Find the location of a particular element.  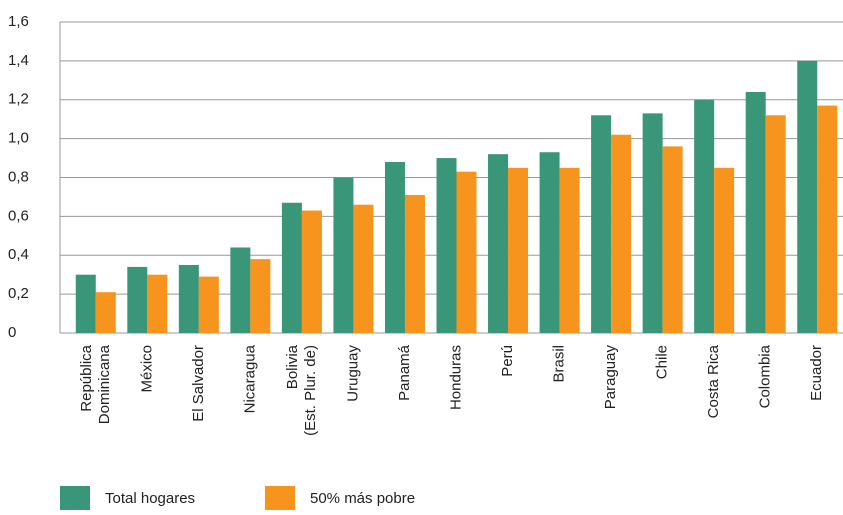

x-tick-label: Chile is located at coordinates (662, 362).